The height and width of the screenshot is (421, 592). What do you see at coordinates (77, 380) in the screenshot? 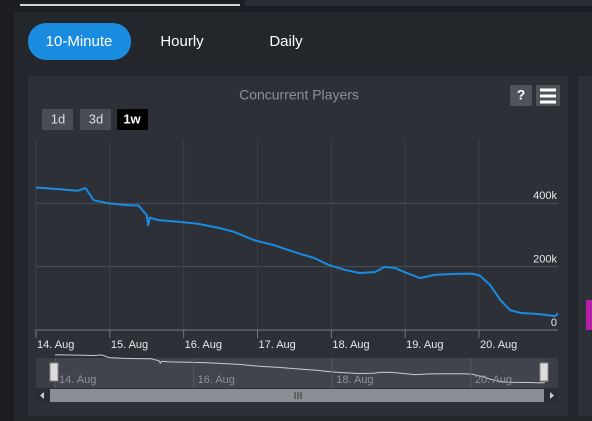
I see `navigator-tick-label: 14. Aug` at bounding box center [77, 380].